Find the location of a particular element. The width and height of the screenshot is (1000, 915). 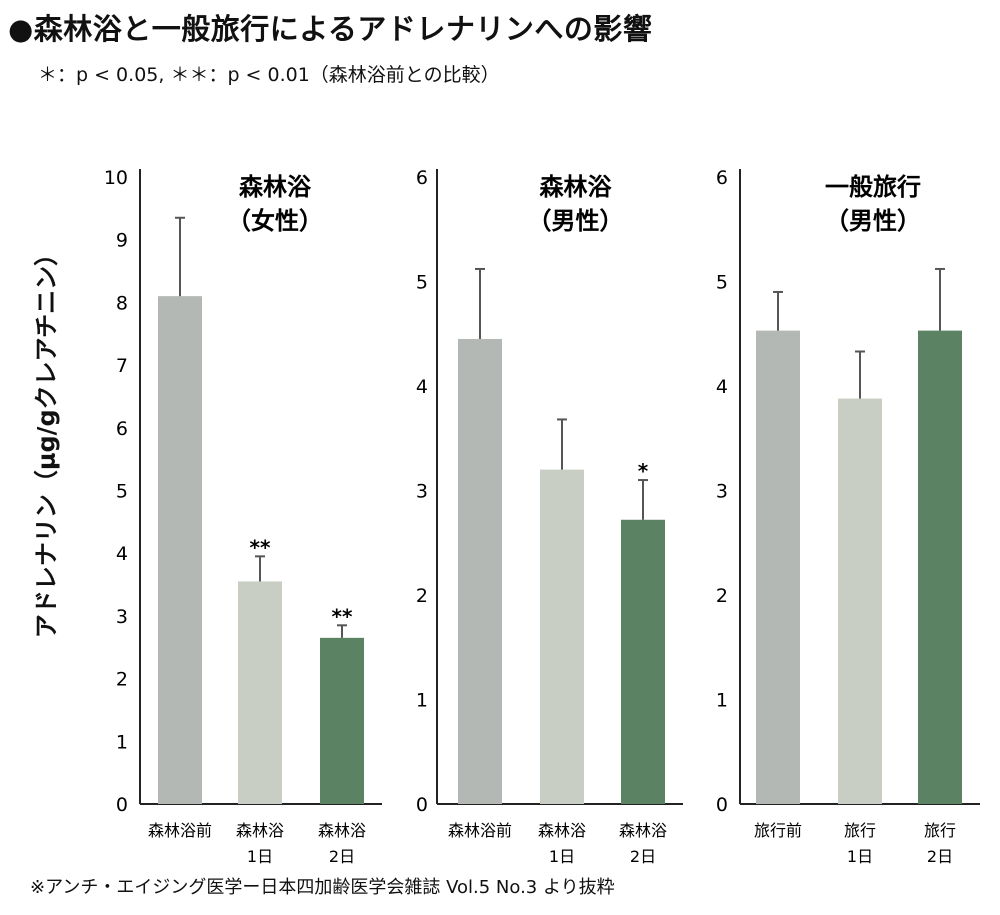

panel-title: （女性） is located at coordinates (275, 221).